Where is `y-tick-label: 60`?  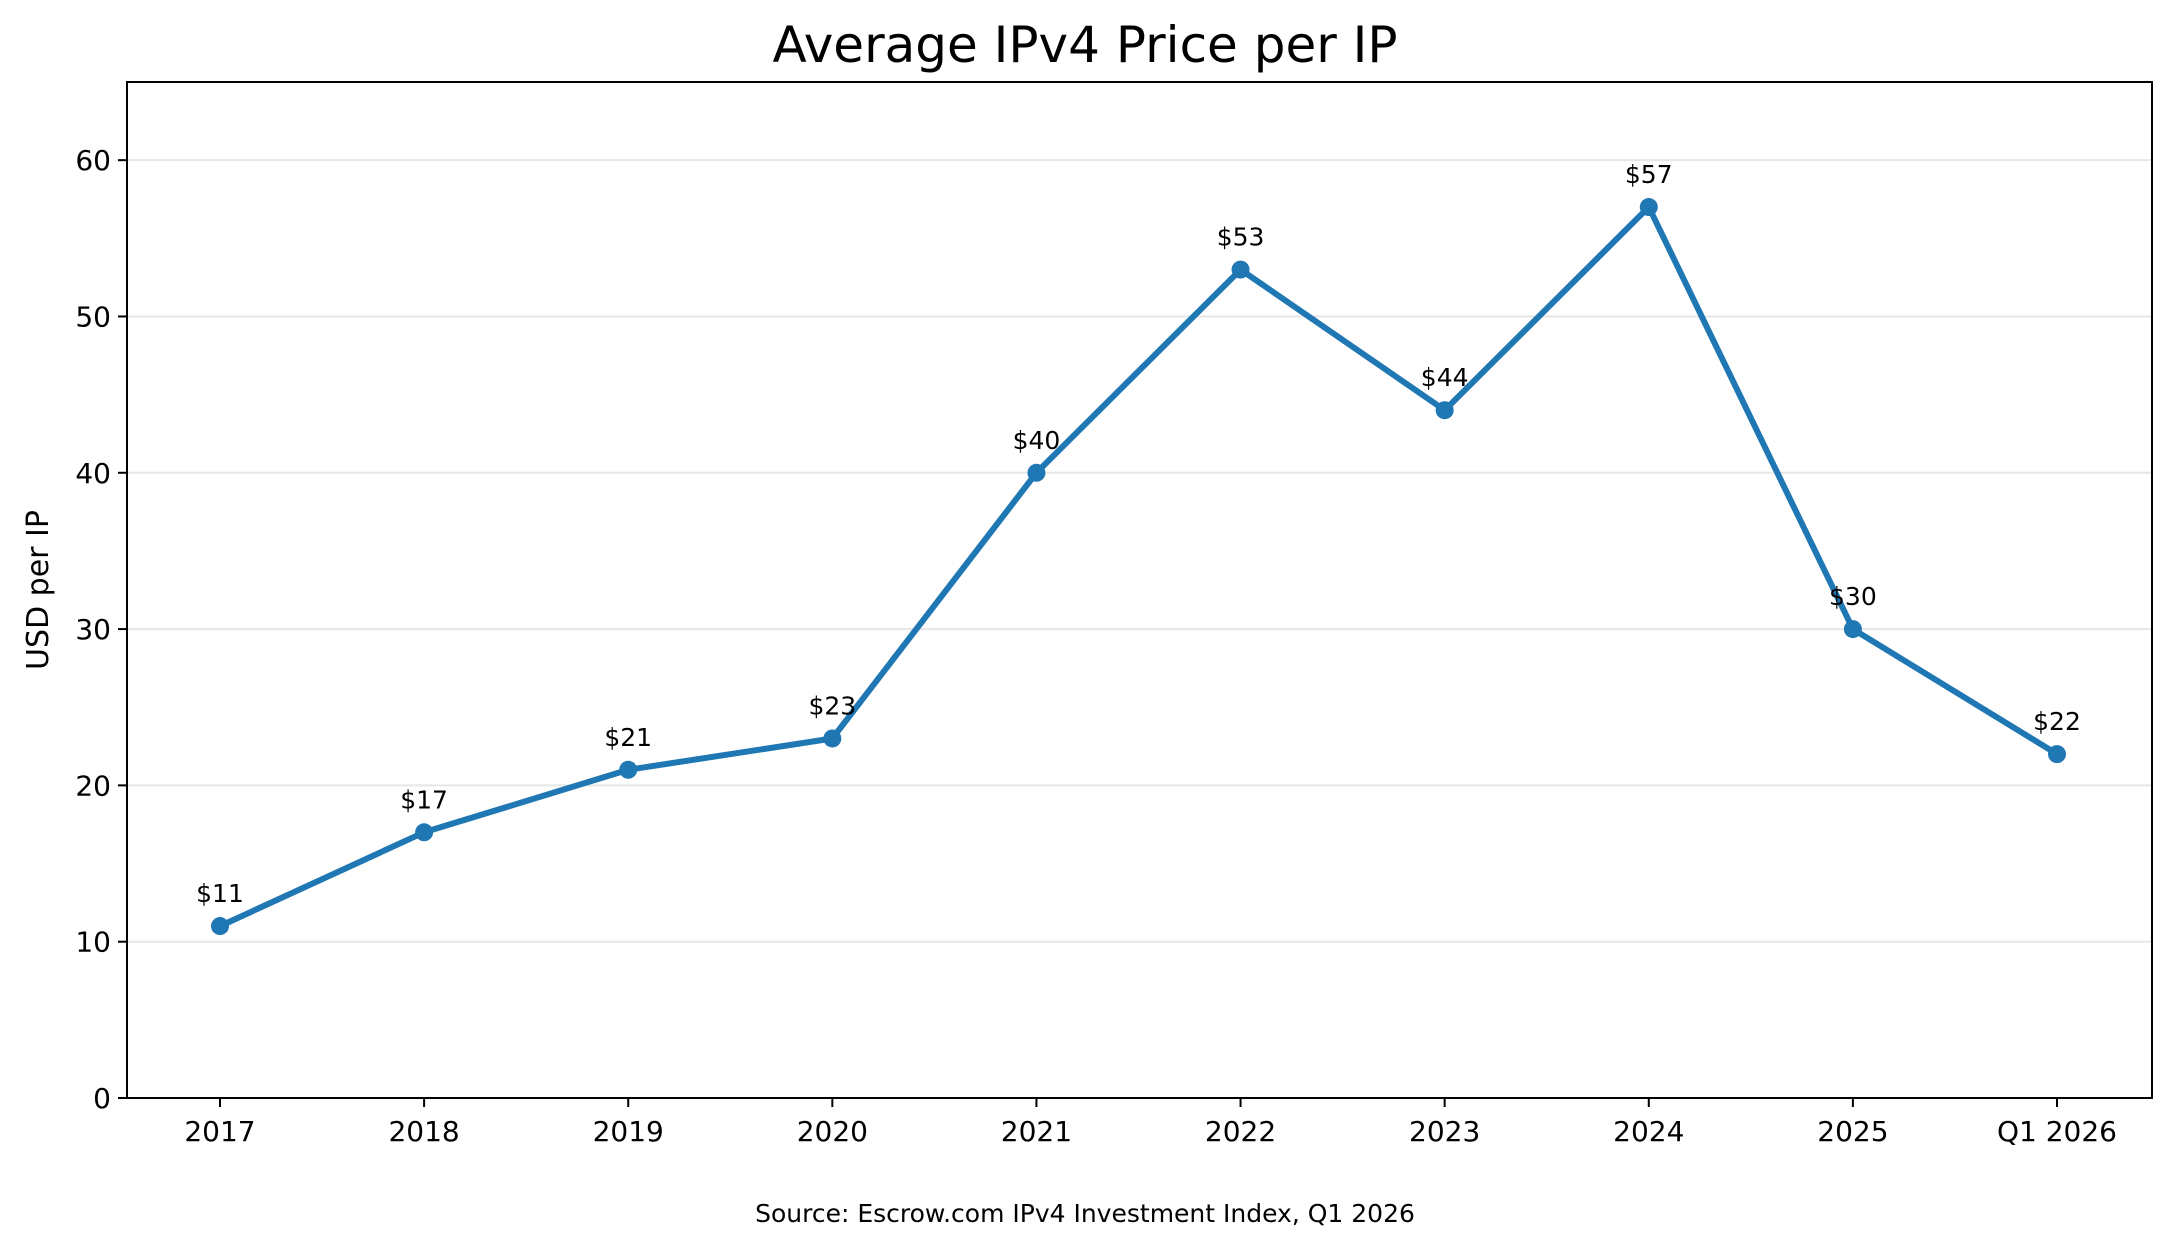
y-tick-label: 60 is located at coordinates (93, 160).